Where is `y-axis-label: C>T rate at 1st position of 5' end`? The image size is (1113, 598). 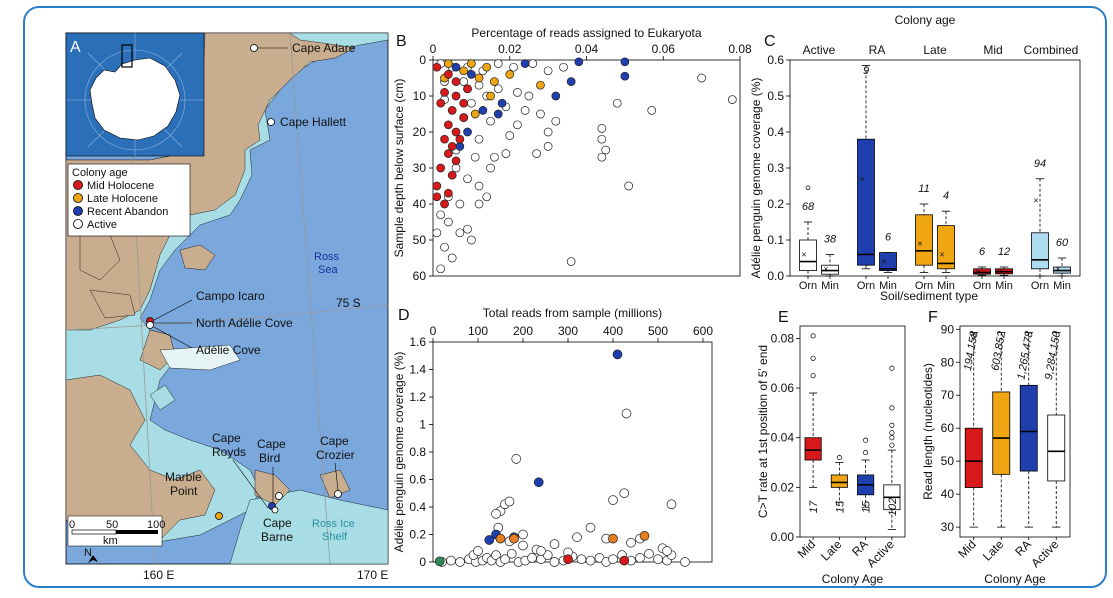
y-axis-label: C>T rate at 1st position of 5' end is located at coordinates (763, 431).